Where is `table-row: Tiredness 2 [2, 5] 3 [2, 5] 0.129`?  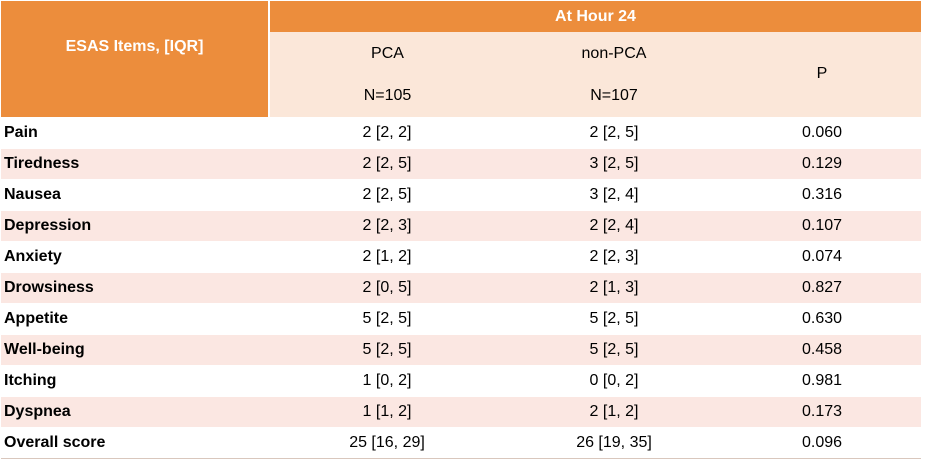 table-row: Tiredness 2 [2, 5] 3 [2, 5] 0.129 is located at coordinates (461, 163).